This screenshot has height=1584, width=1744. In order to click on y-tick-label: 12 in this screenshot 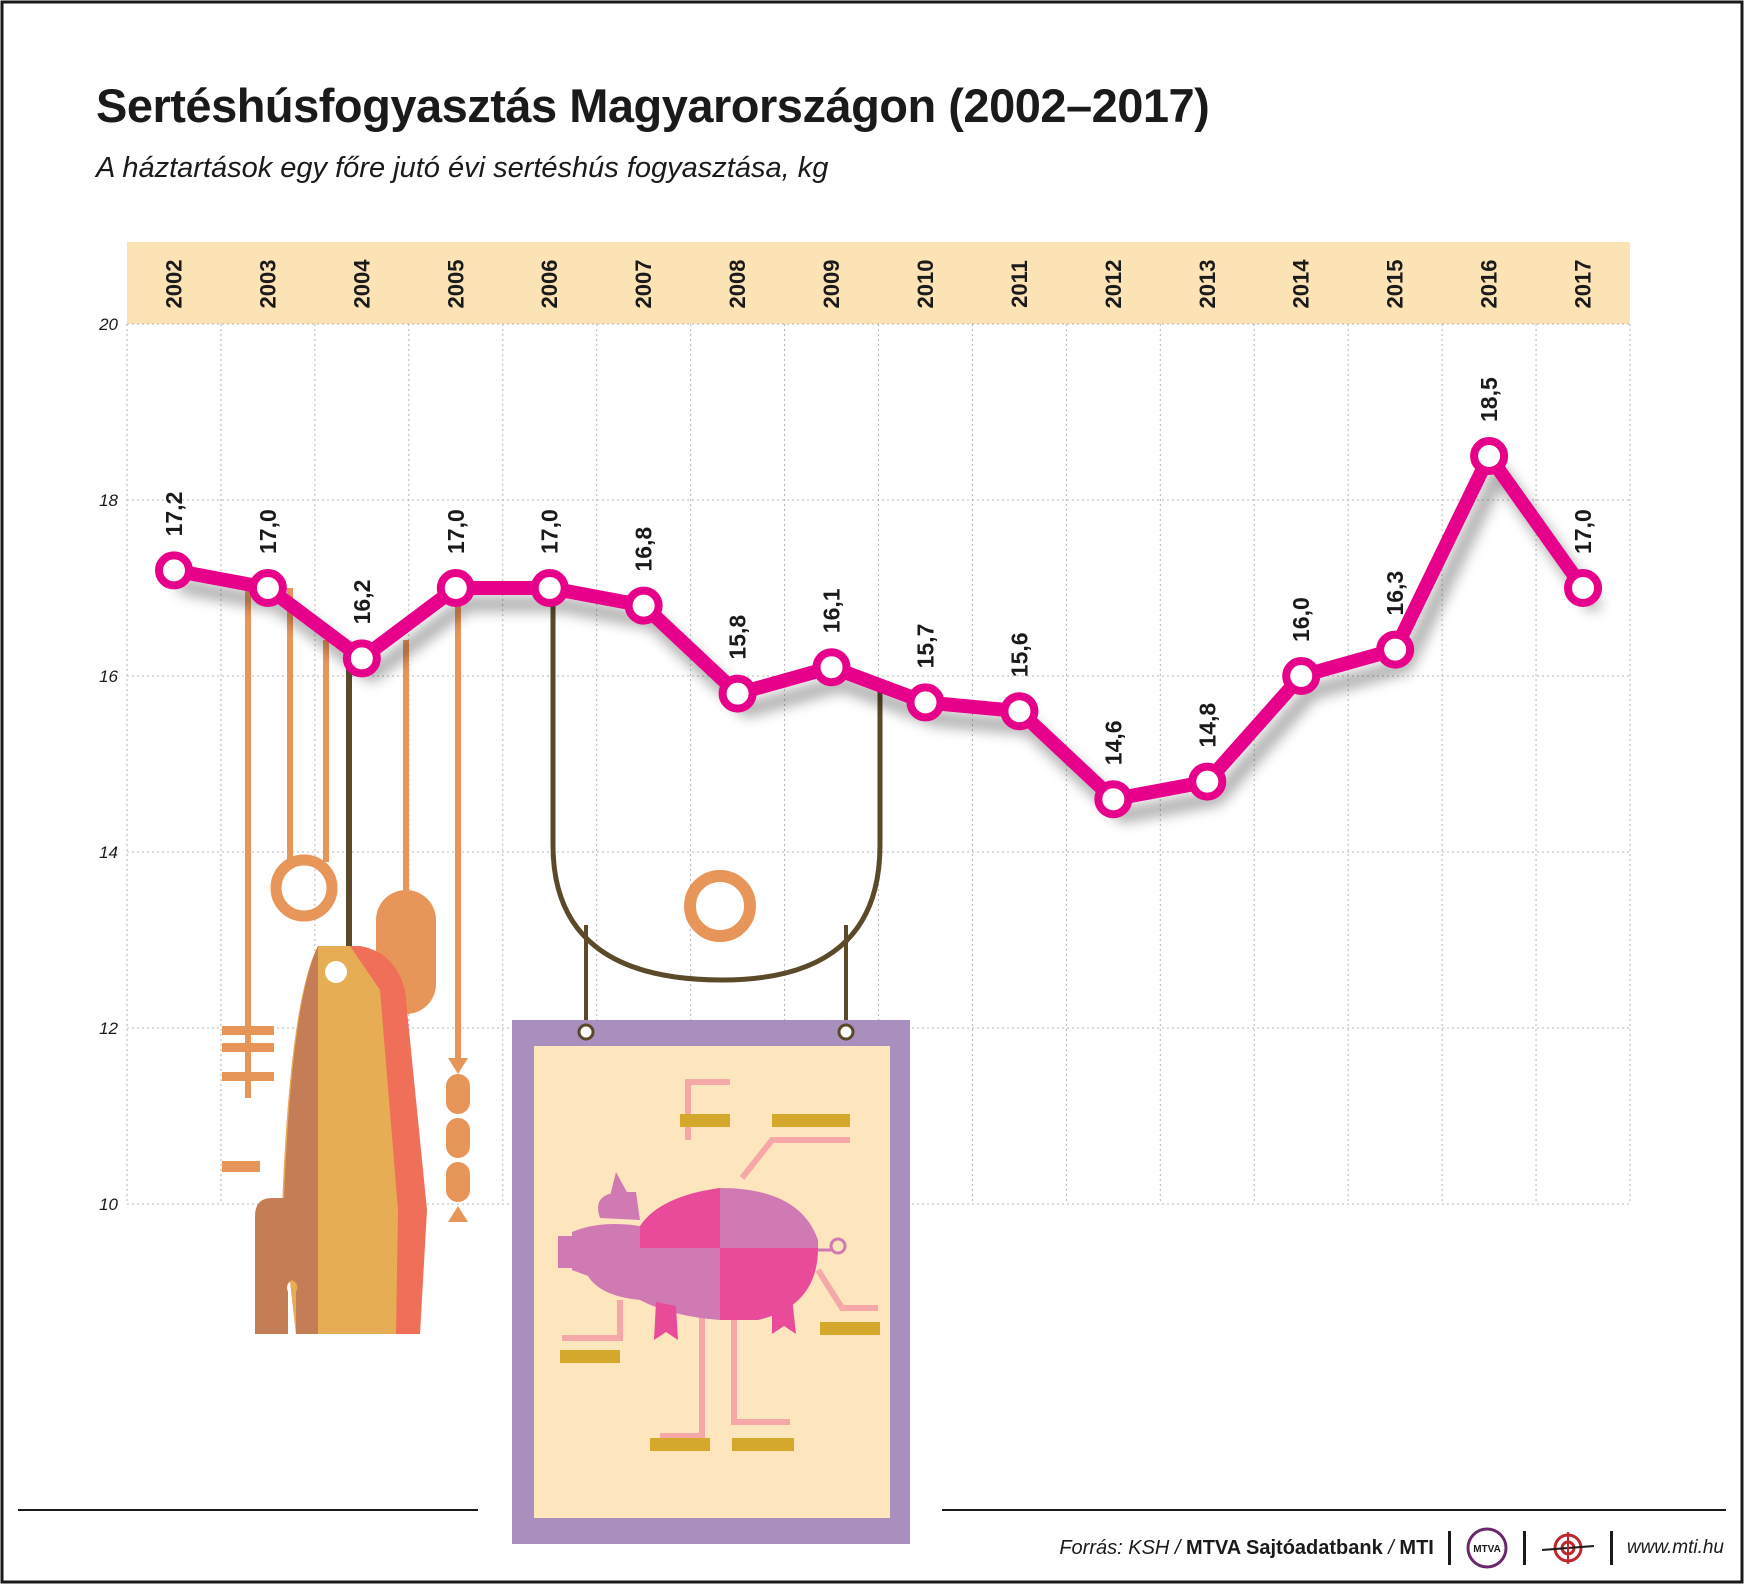, I will do `click(108, 1028)`.